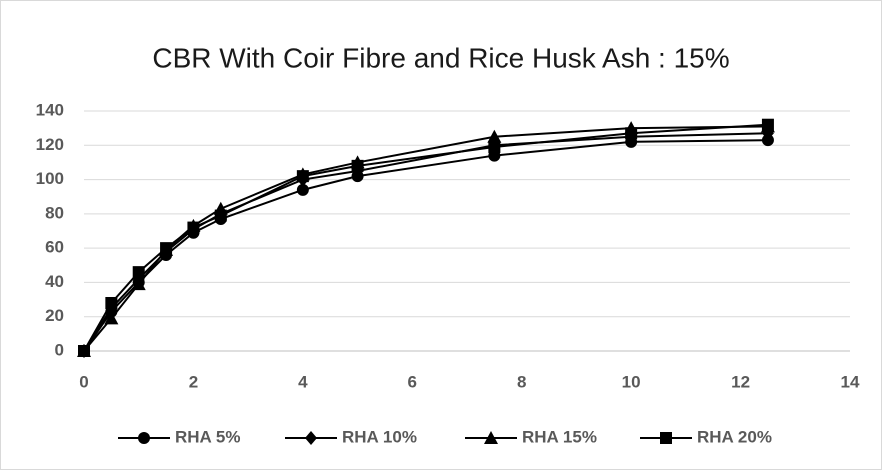 Image resolution: width=882 pixels, height=470 pixels. Describe the element at coordinates (50, 109) in the screenshot. I see `y-tick-label: 140` at that location.